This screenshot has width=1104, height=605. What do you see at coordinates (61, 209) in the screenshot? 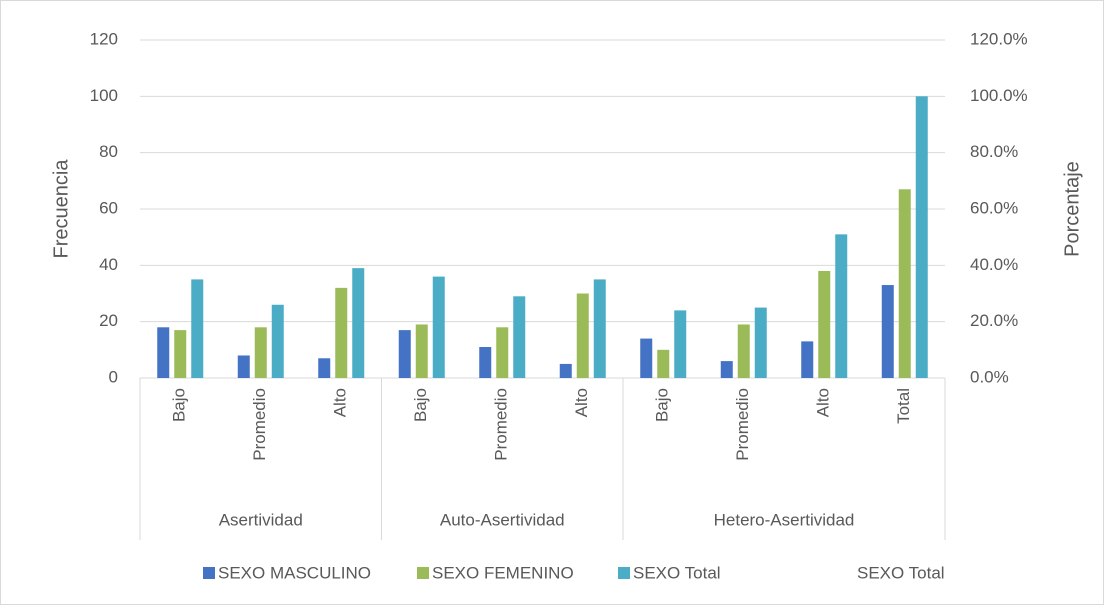
I see `y-axis-title: Frecuencia` at bounding box center [61, 209].